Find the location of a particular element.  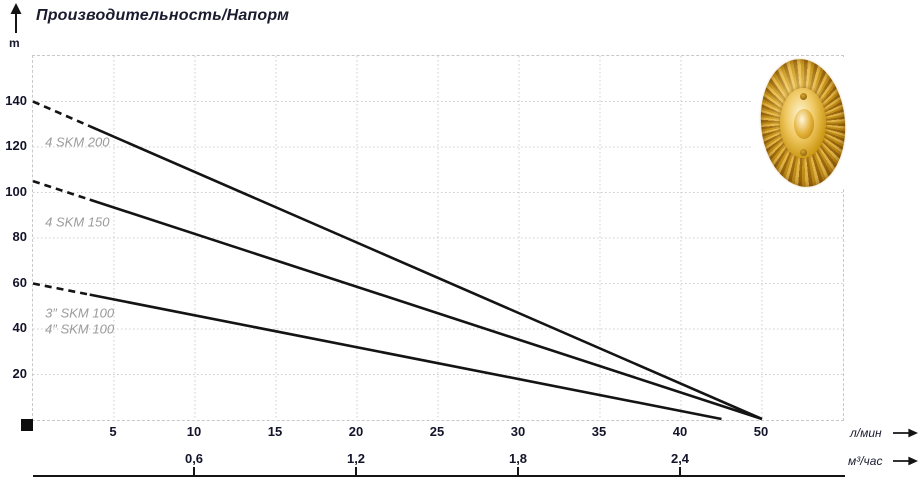

series-label: 4″ SKM 100 is located at coordinates (80, 329).